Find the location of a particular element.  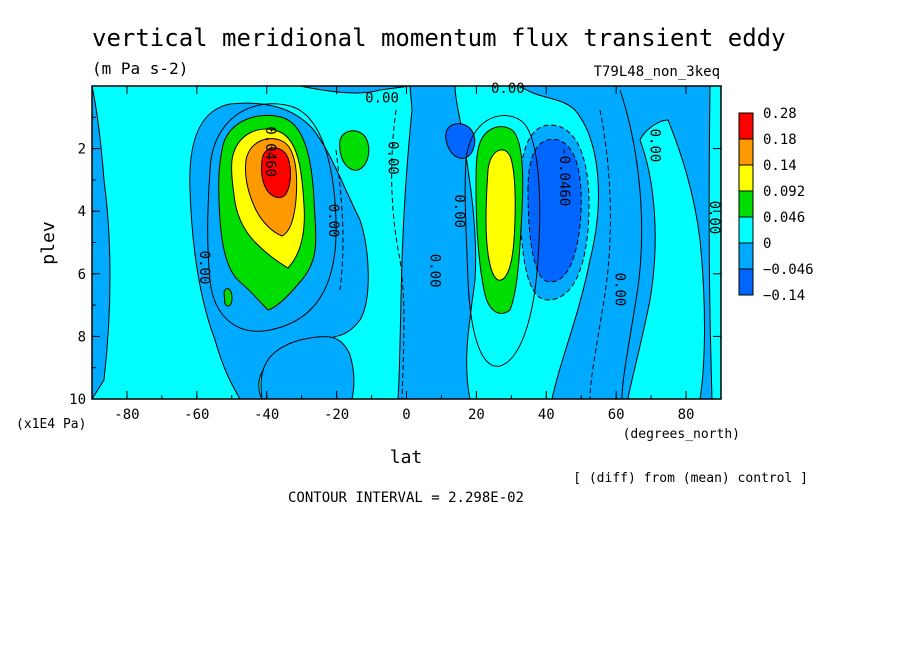

y-tick-label: 2 is located at coordinates (82, 150).